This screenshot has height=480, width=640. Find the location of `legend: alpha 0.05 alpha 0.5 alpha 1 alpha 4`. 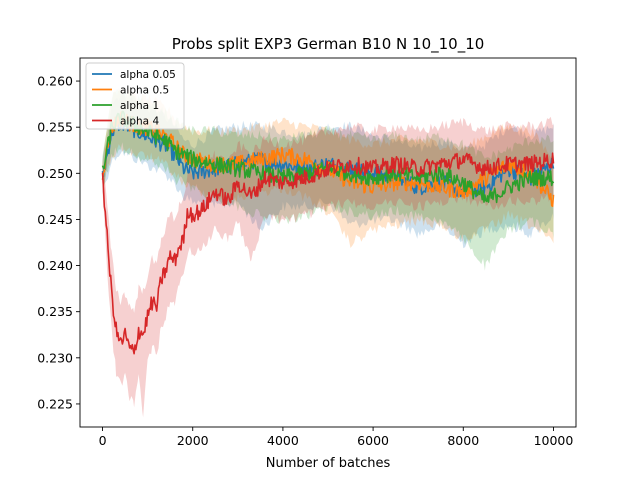

legend: alpha 0.05 alpha 0.5 alpha 1 alpha 4 is located at coordinates (135, 96).